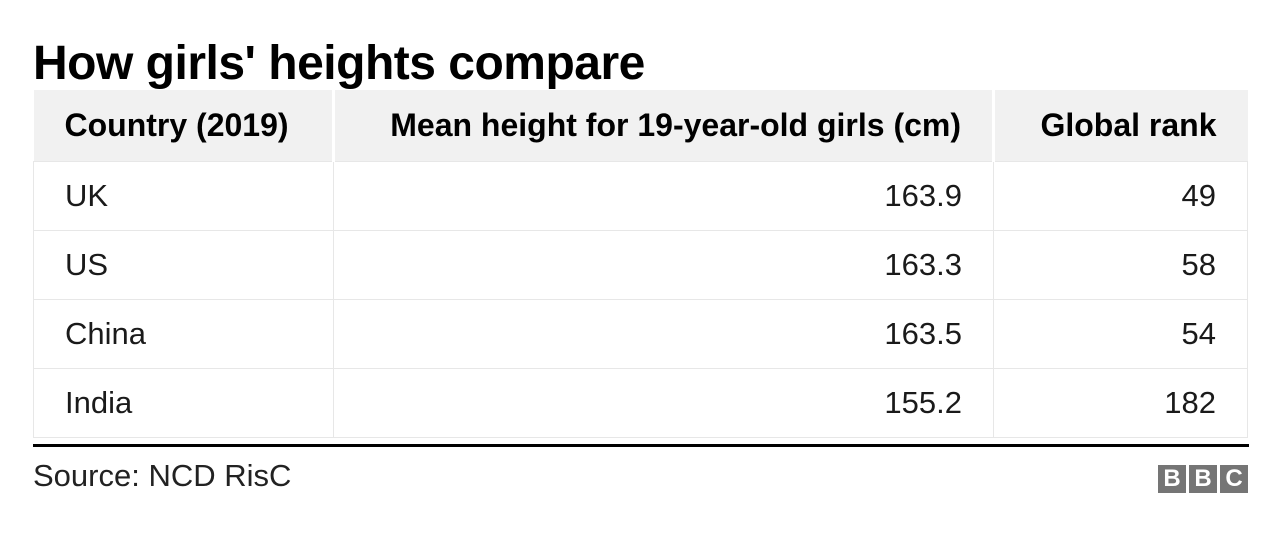 This screenshot has width=1280, height=534. I want to click on column-header-country: Country (2019), so click(183, 125).